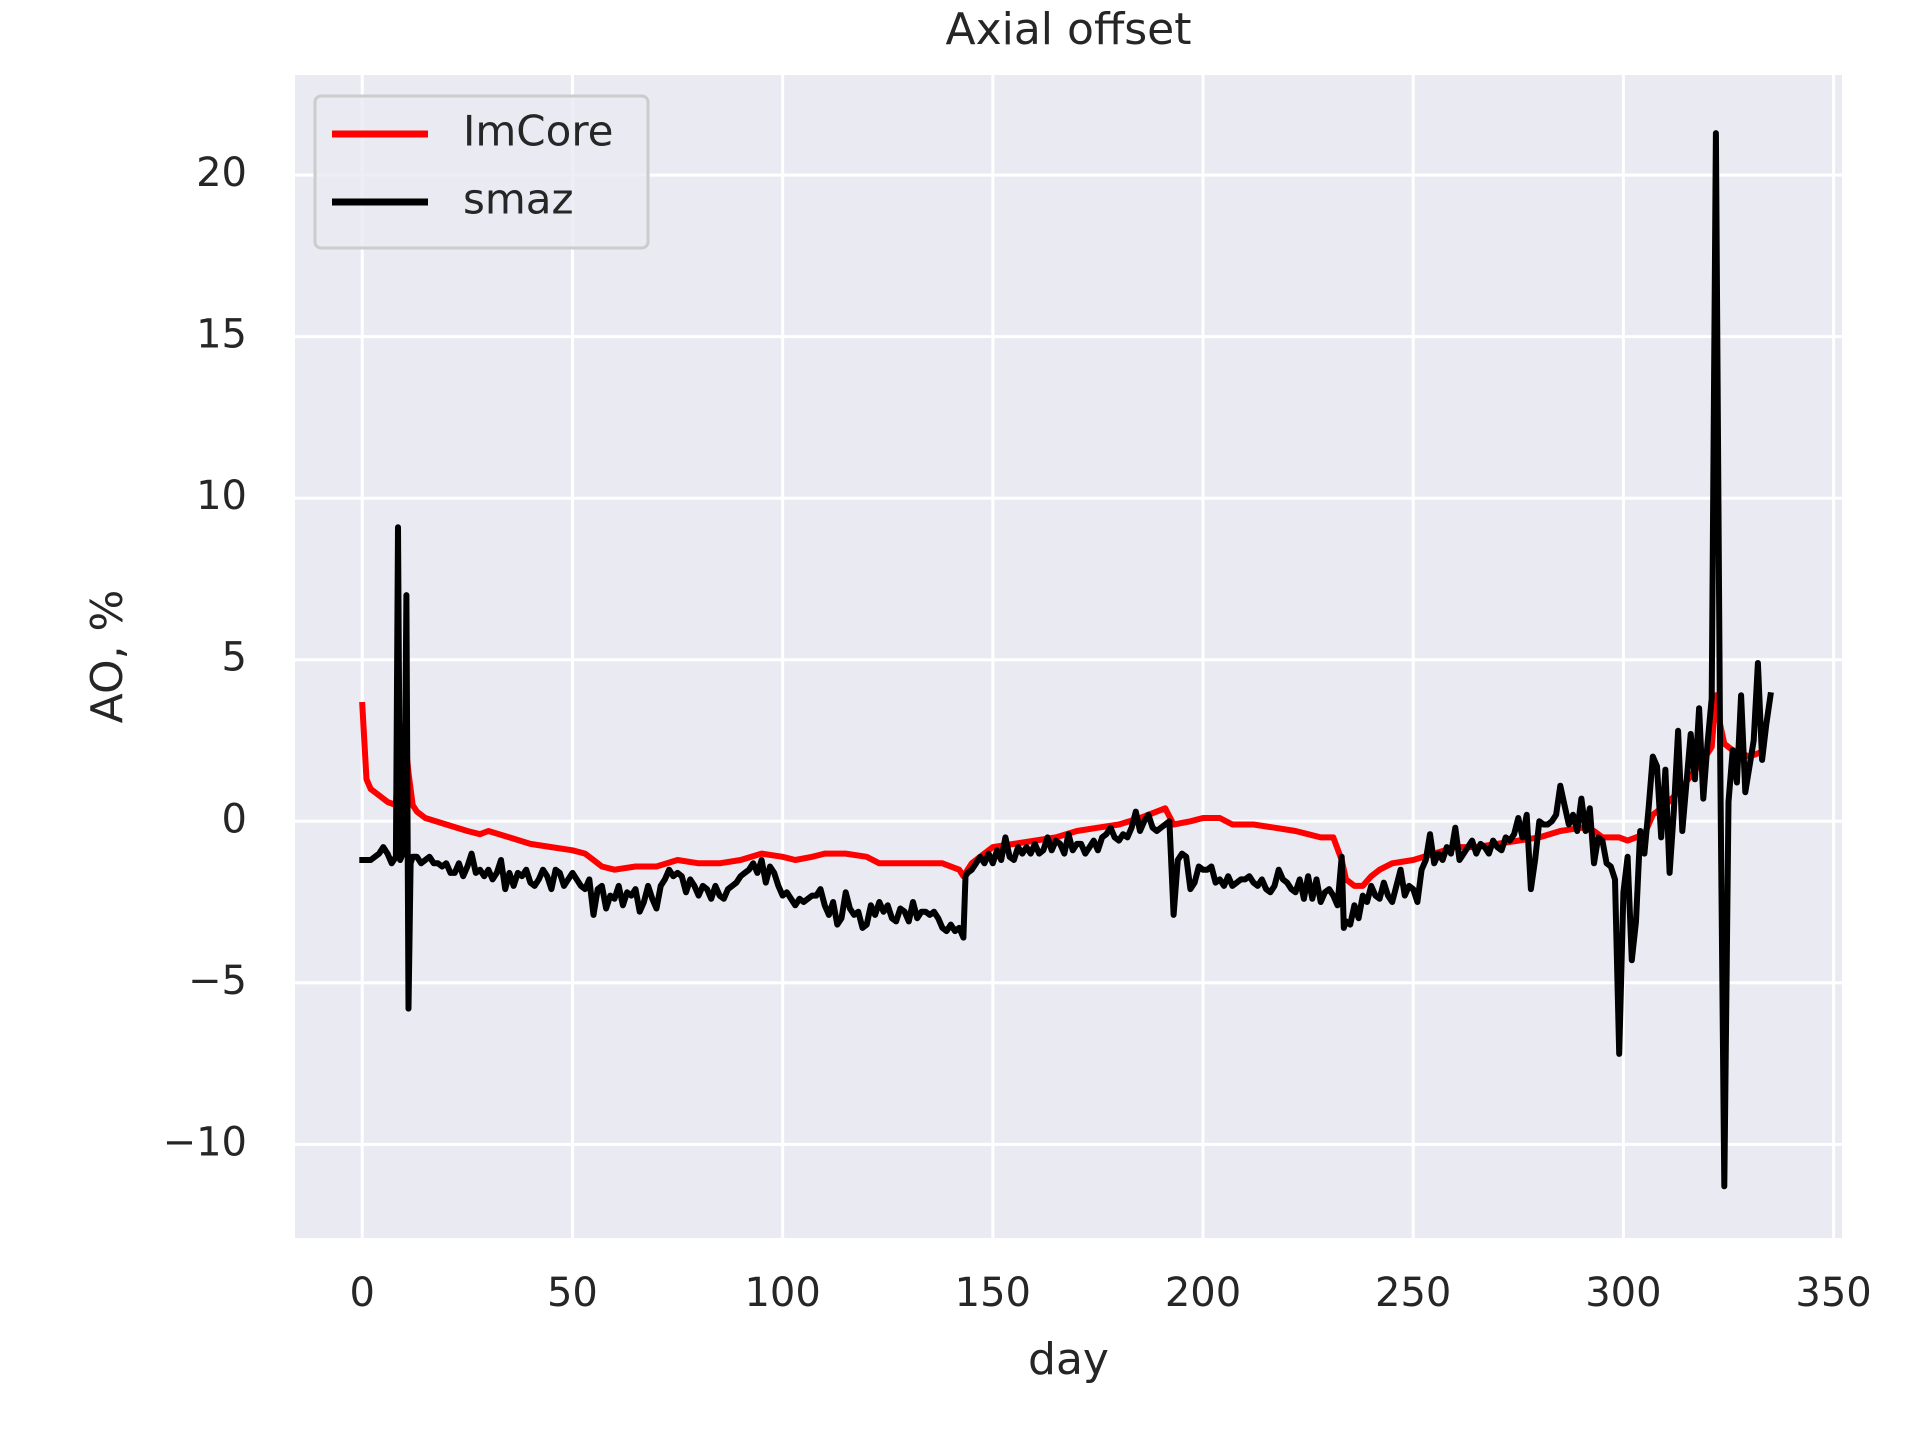  What do you see at coordinates (1413, 1293) in the screenshot?
I see `x-tick-label: 250` at bounding box center [1413, 1293].